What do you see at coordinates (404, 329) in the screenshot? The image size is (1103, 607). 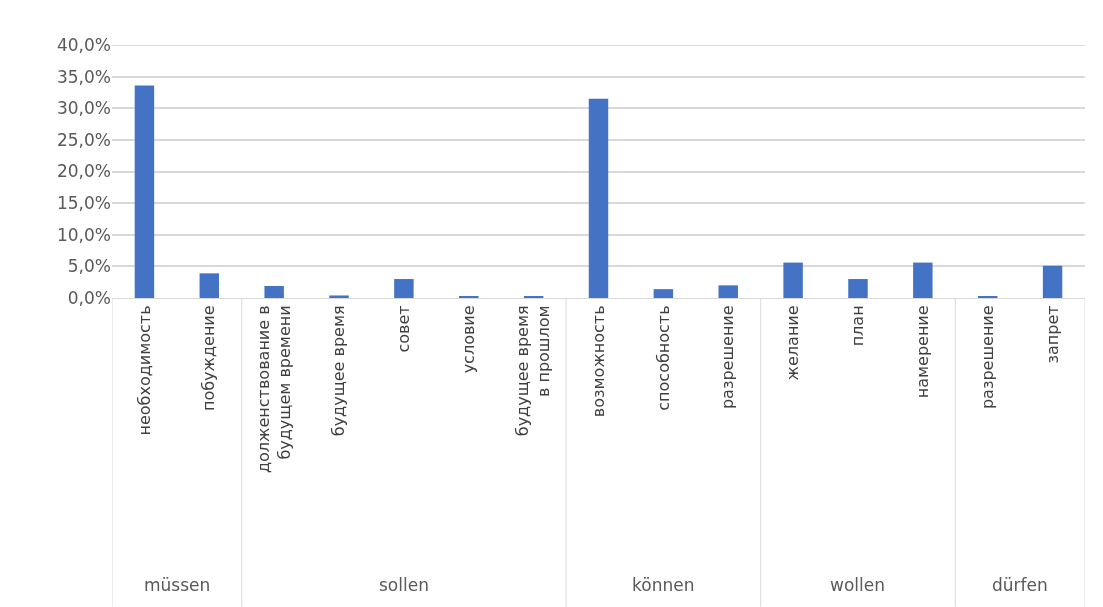 I see `x-tick-label: совет` at bounding box center [404, 329].